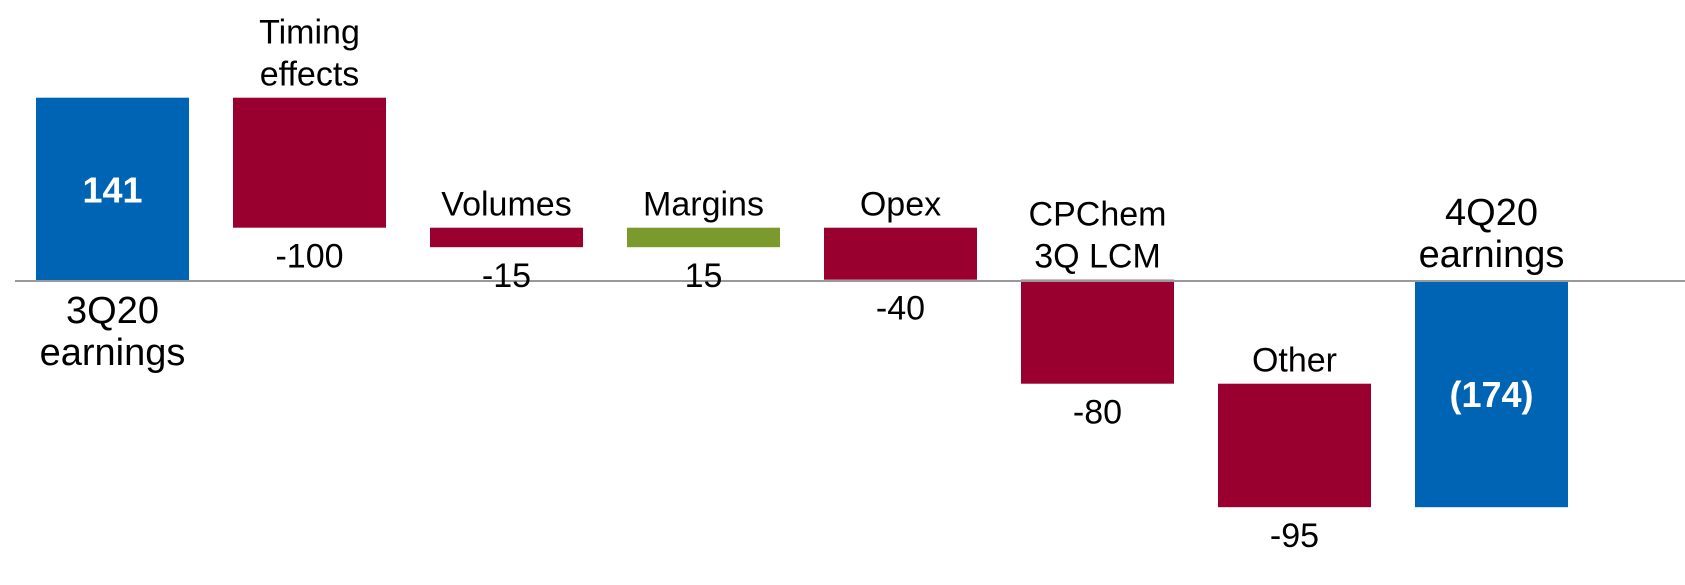 The width and height of the screenshot is (1685, 585). What do you see at coordinates (1294, 536) in the screenshot?
I see `value-label-other: -95` at bounding box center [1294, 536].